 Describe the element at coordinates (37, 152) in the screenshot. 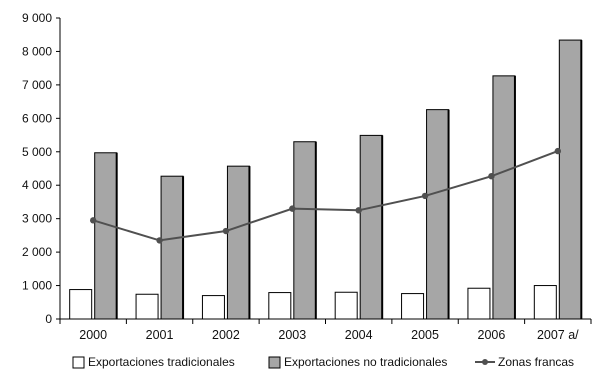

I see `y-tick-label-5000: 5 000` at that location.